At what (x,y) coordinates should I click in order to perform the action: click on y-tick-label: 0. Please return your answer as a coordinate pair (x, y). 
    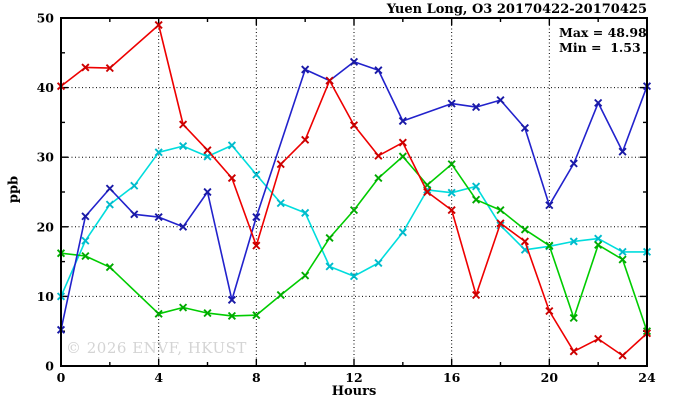
    Looking at the image, I should click on (49, 366).